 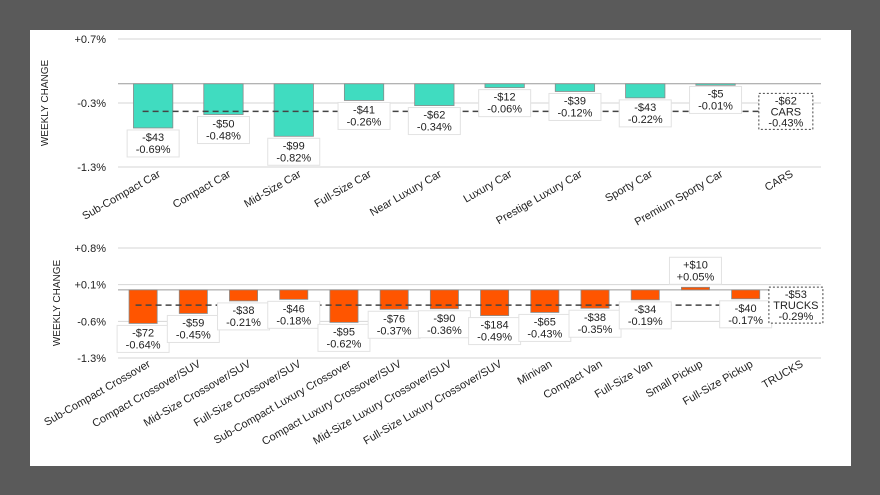 I want to click on x-tick-label: TRUCKS, so click(x=782, y=374).